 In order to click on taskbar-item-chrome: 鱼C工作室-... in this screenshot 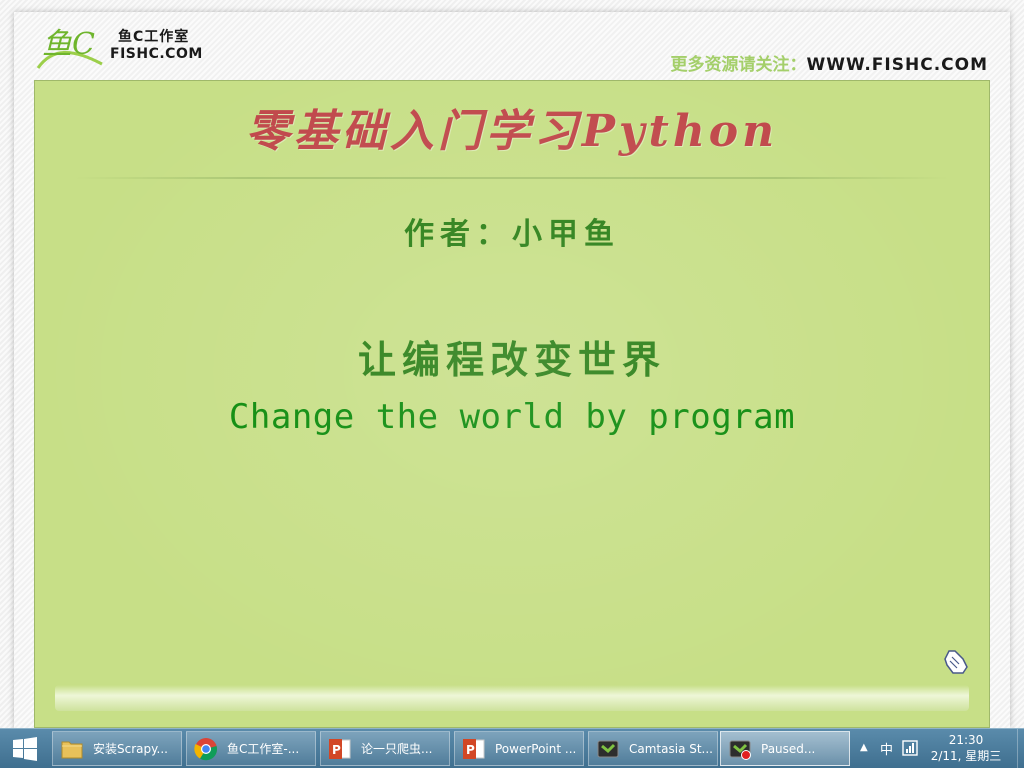, I will do `click(251, 748)`.